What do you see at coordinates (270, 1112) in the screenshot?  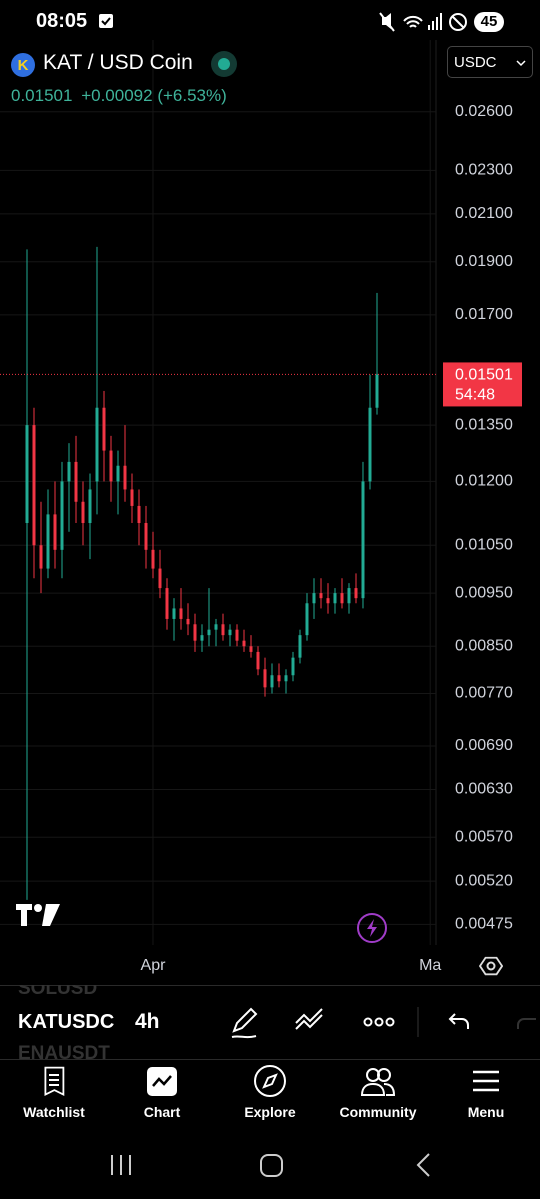 I see `nav-label: Explore` at bounding box center [270, 1112].